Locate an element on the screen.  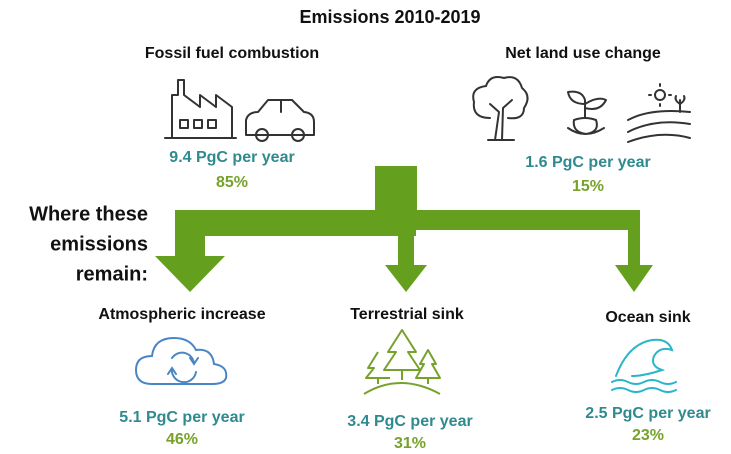
factory-icon is located at coordinates (200, 109).